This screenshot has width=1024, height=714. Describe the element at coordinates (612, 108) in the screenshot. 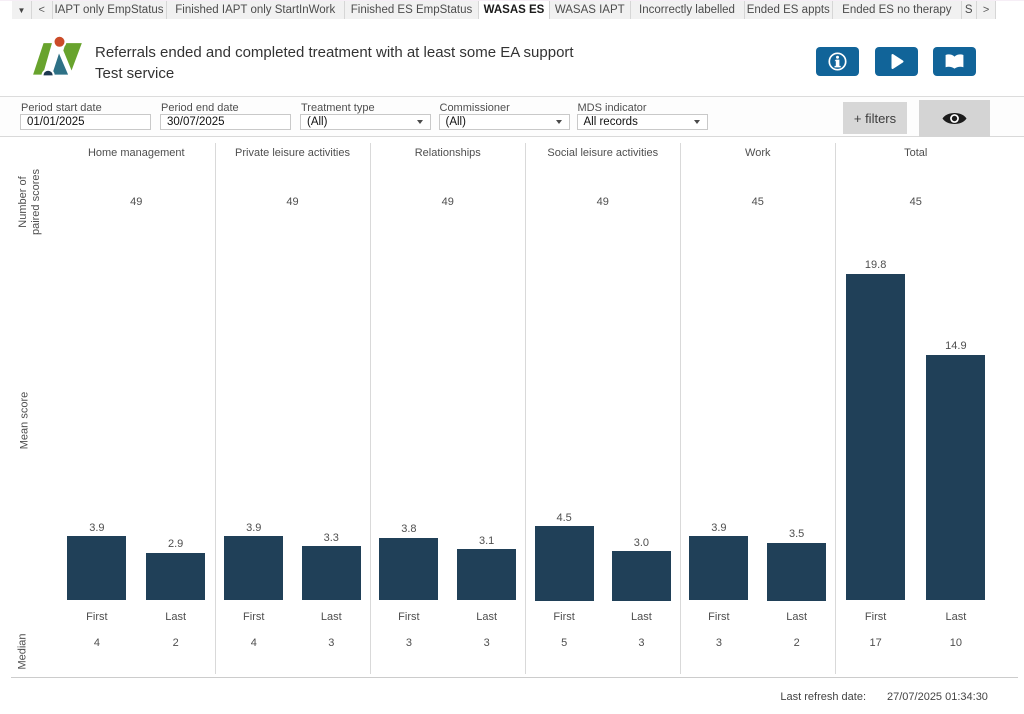

I see `mds-indicator-label: MDS indicator` at that location.